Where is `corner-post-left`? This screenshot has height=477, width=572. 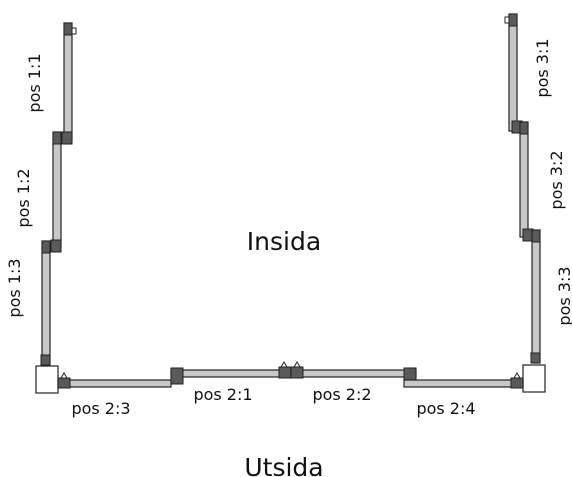 corner-post-left is located at coordinates (47, 379).